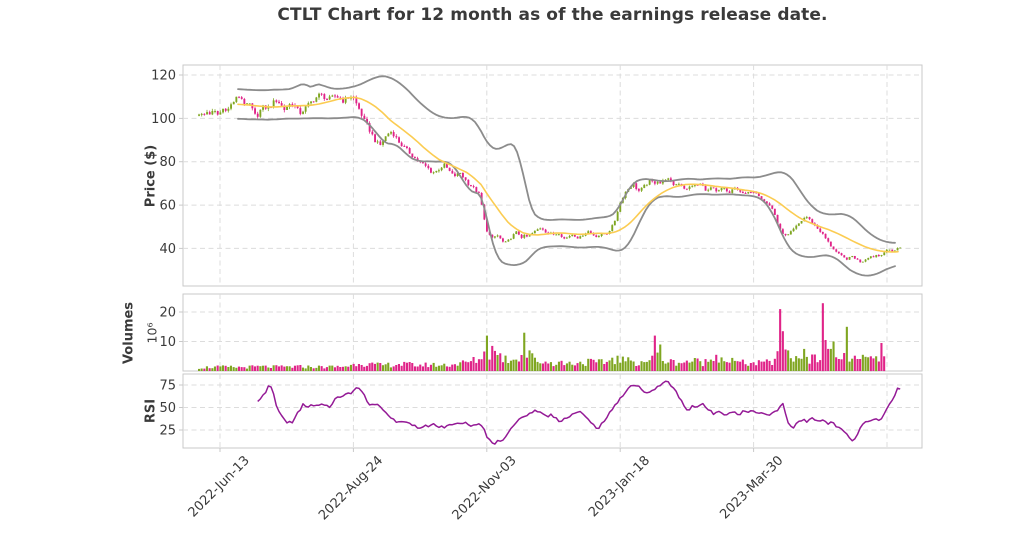 Image resolution: width=1024 pixels, height=546 pixels. What do you see at coordinates (167, 342) in the screenshot?
I see `svg-text: 10` at bounding box center [167, 342].